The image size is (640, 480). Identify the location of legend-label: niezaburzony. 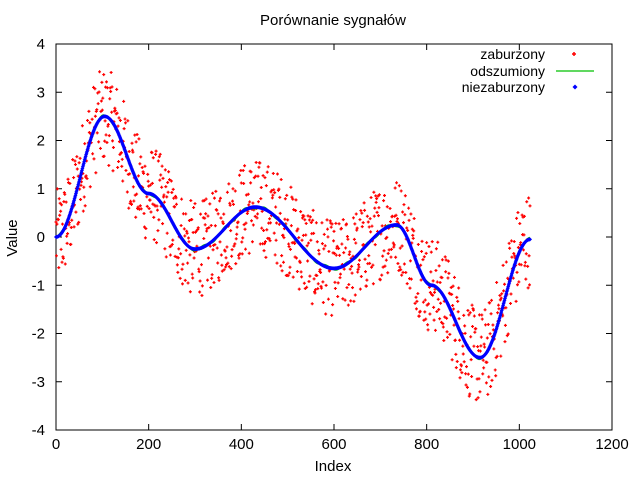
(503, 87).